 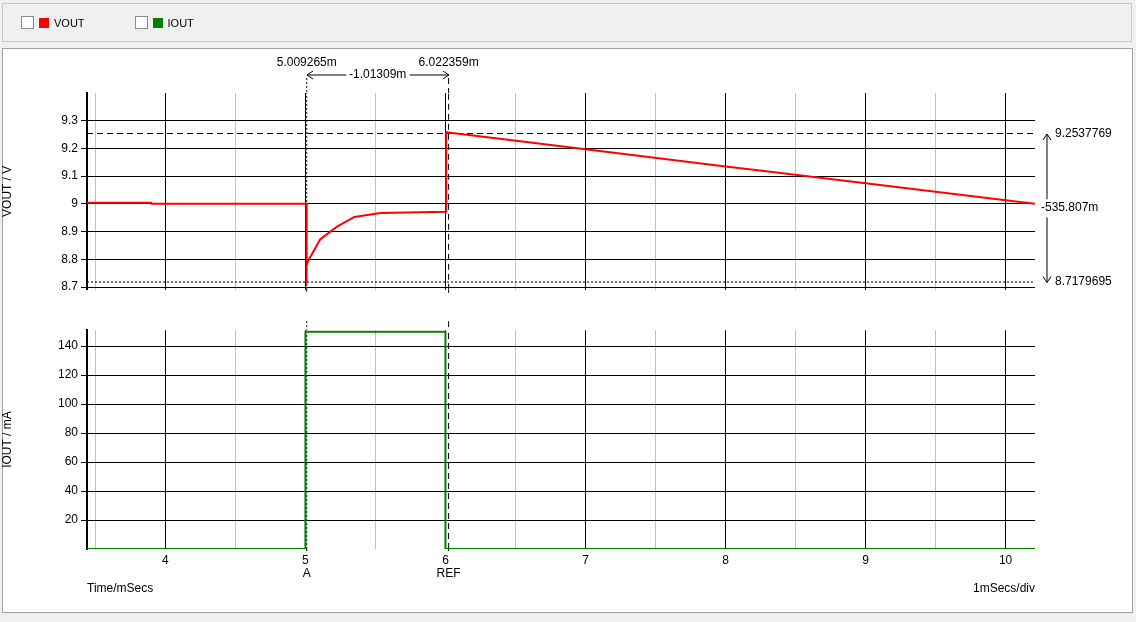 What do you see at coordinates (68, 403) in the screenshot?
I see `y-tick-label: 100` at bounding box center [68, 403].